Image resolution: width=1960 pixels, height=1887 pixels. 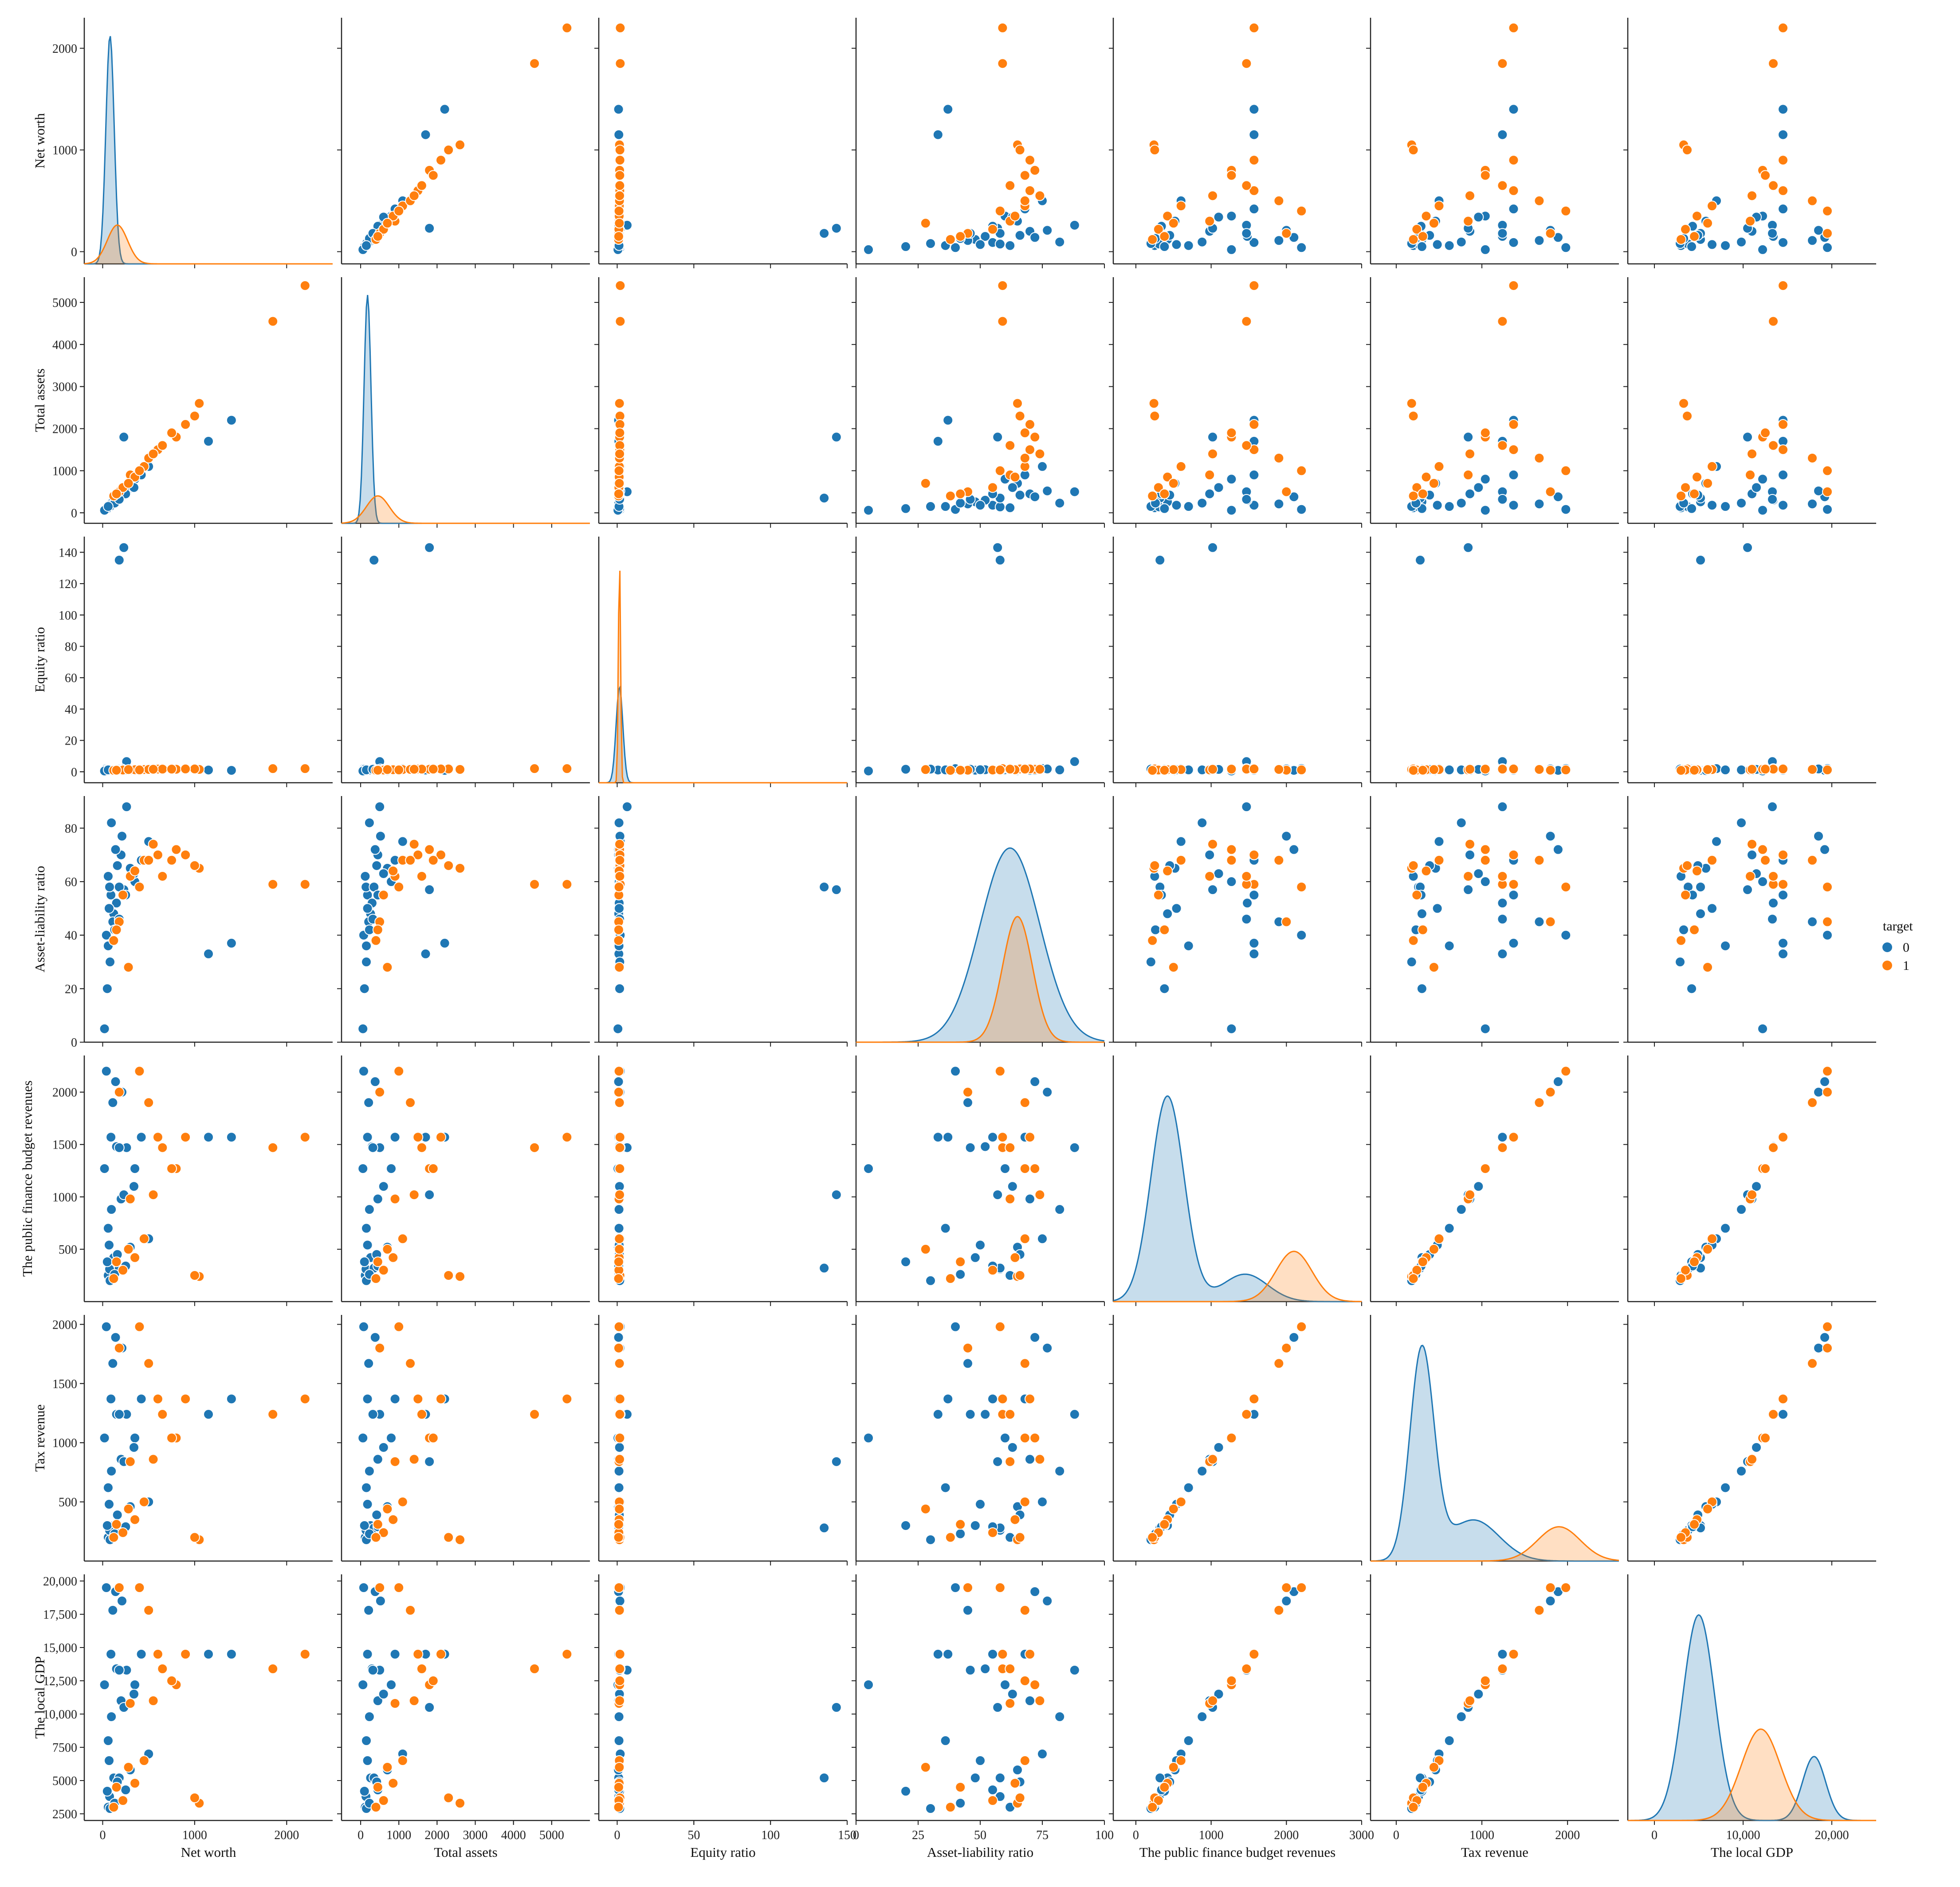 What do you see at coordinates (27, 1178) in the screenshot?
I see `y-axis-title: The public finance budget revenues` at bounding box center [27, 1178].